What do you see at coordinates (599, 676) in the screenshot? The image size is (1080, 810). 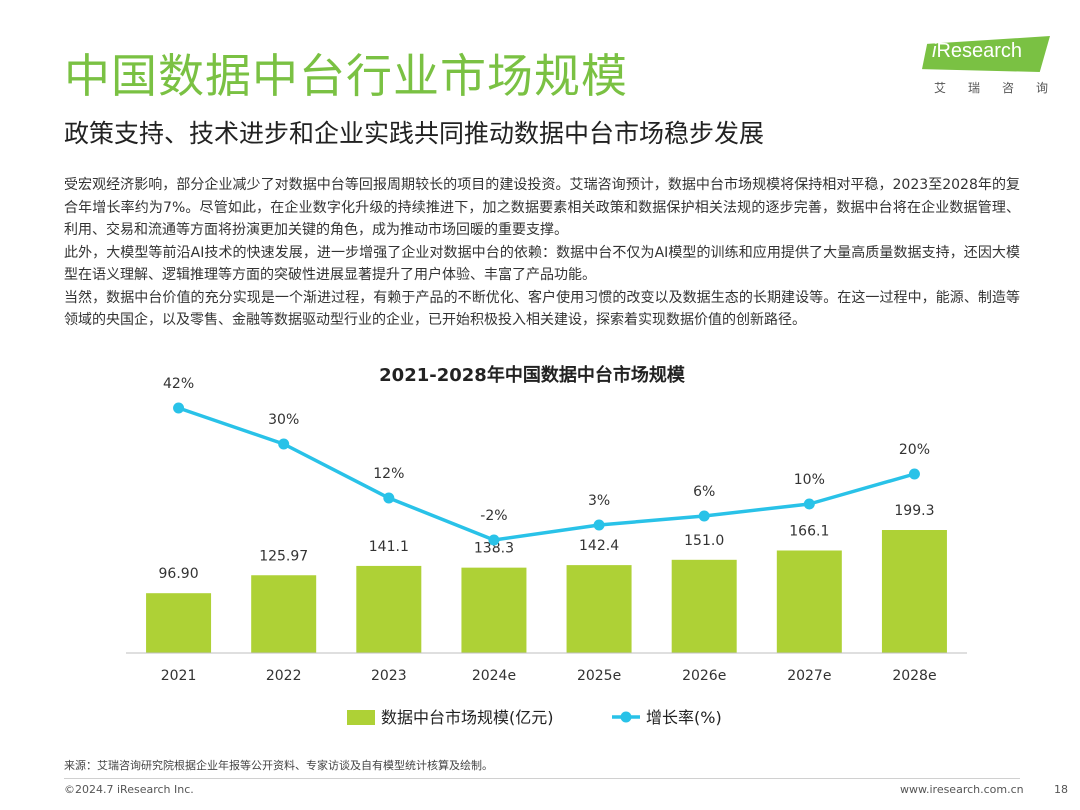 I see `x-tick-2025e: 2025e` at bounding box center [599, 676].